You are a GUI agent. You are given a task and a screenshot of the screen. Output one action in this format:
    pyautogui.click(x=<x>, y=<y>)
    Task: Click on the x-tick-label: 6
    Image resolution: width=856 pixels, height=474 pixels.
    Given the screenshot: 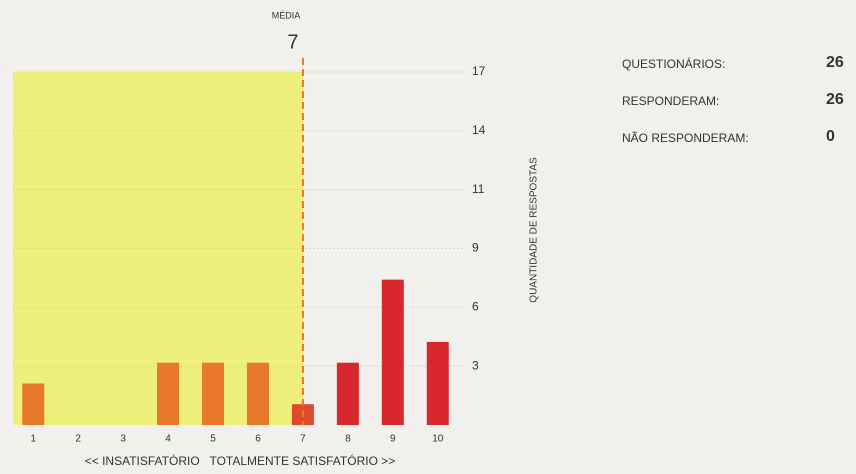 What is the action you would take?
    pyautogui.click(x=258, y=439)
    